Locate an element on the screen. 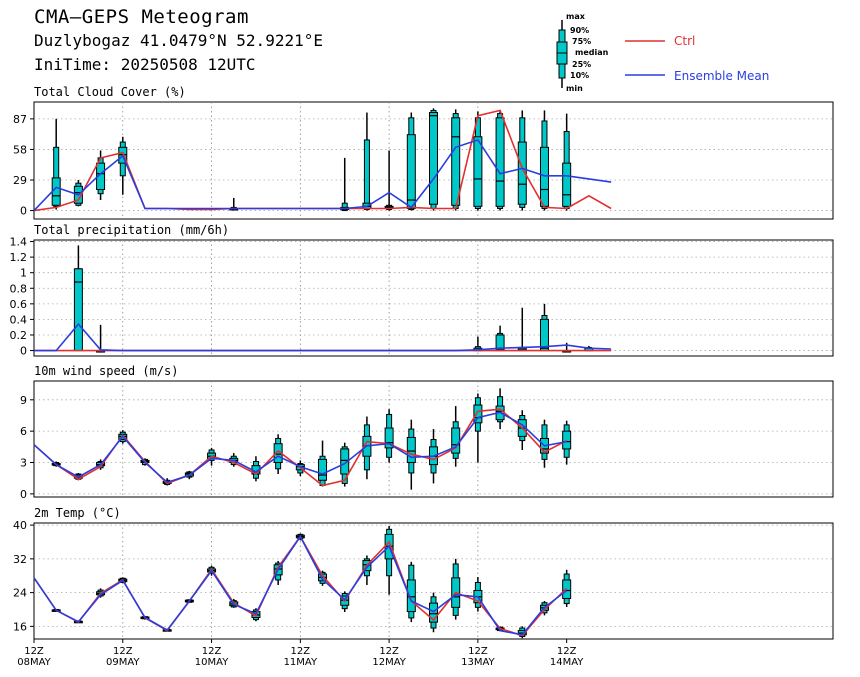  x-tick-label-date: 13MAY is located at coordinates (478, 662).